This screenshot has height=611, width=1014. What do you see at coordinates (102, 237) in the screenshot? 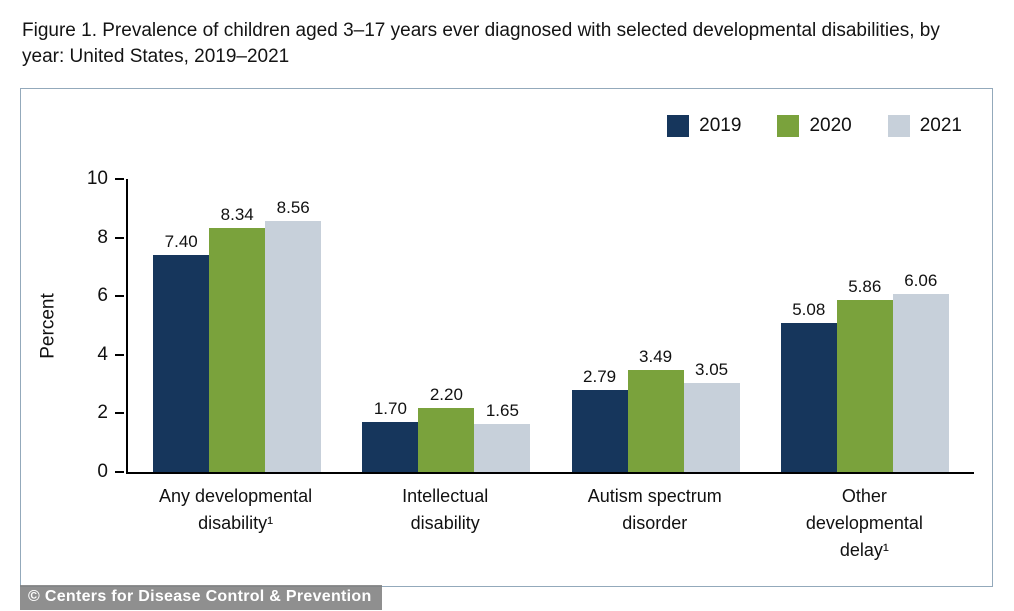
I see `y-tick-label: 8` at bounding box center [102, 237].